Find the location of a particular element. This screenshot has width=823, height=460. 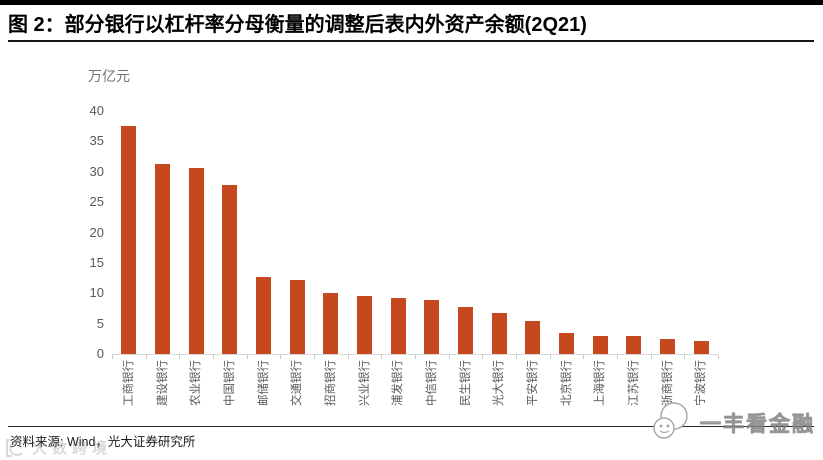

y-tick-label: 40 is located at coordinates (96, 110).